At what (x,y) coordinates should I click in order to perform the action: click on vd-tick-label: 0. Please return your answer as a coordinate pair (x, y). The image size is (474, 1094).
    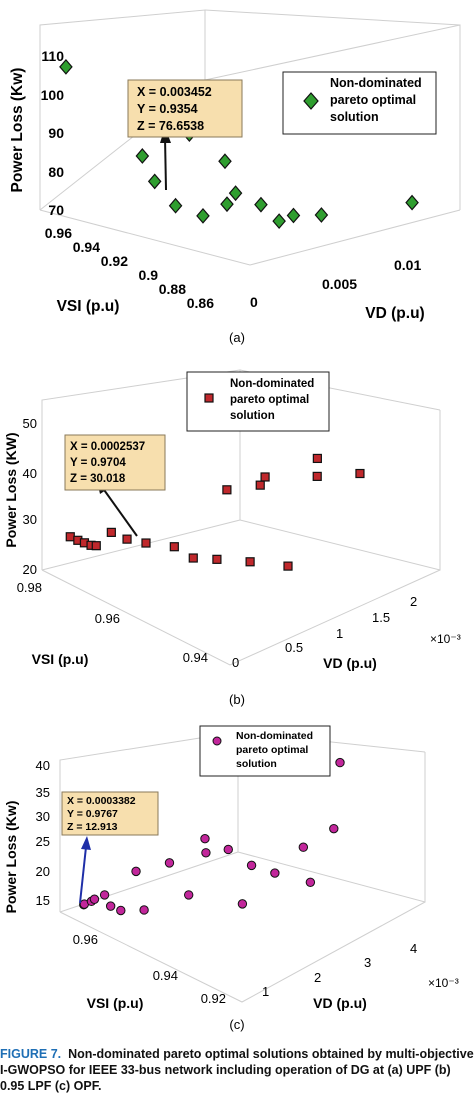
    Looking at the image, I should click on (235, 662).